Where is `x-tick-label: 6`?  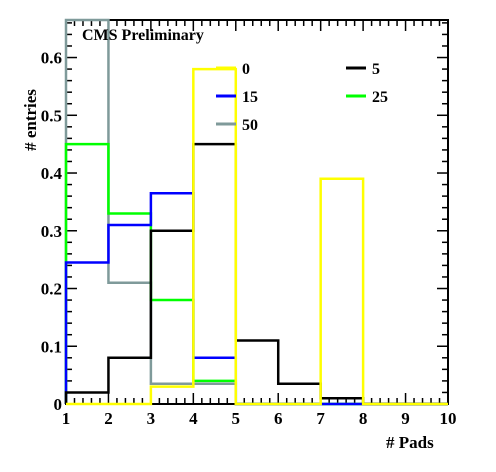 x-tick-label: 6 is located at coordinates (278, 418).